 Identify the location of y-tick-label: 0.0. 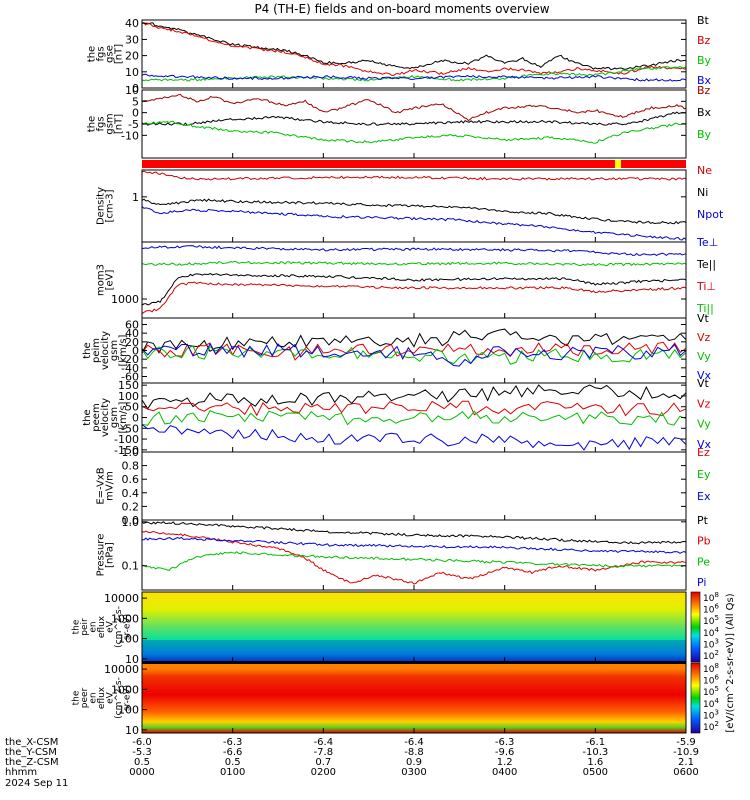
(131, 520).